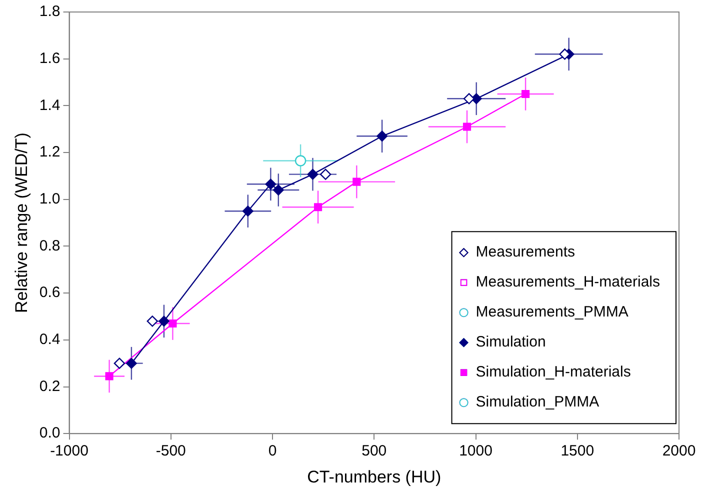 This screenshot has width=701, height=496. Describe the element at coordinates (475, 451) in the screenshot. I see `x-tick-label: 1000` at that location.